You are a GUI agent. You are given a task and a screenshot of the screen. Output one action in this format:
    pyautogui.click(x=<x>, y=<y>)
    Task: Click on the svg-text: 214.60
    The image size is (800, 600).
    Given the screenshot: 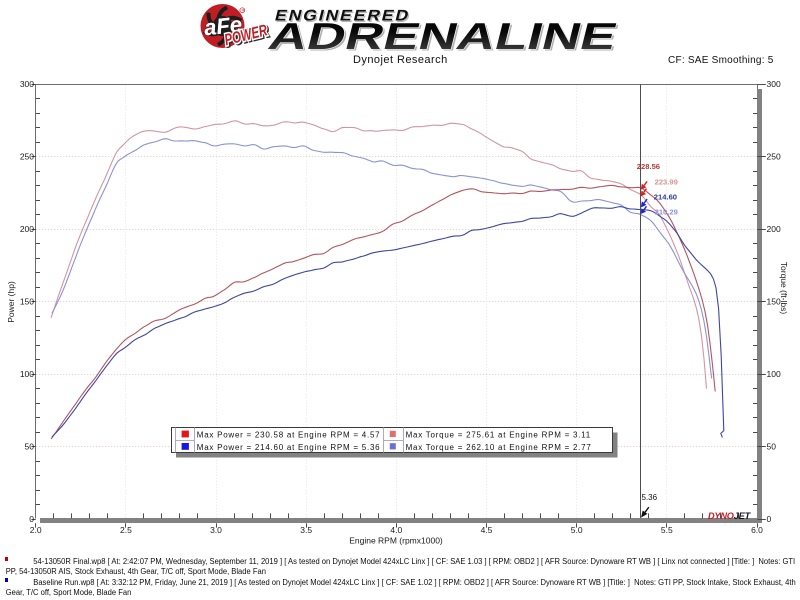 What is the action you would take?
    pyautogui.click(x=665, y=196)
    